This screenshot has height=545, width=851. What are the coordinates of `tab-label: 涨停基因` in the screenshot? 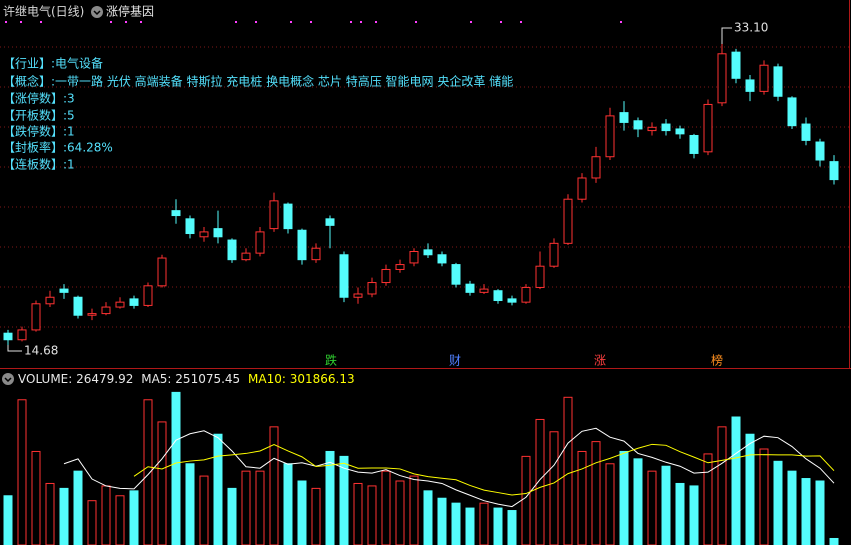 It's located at (130, 11).